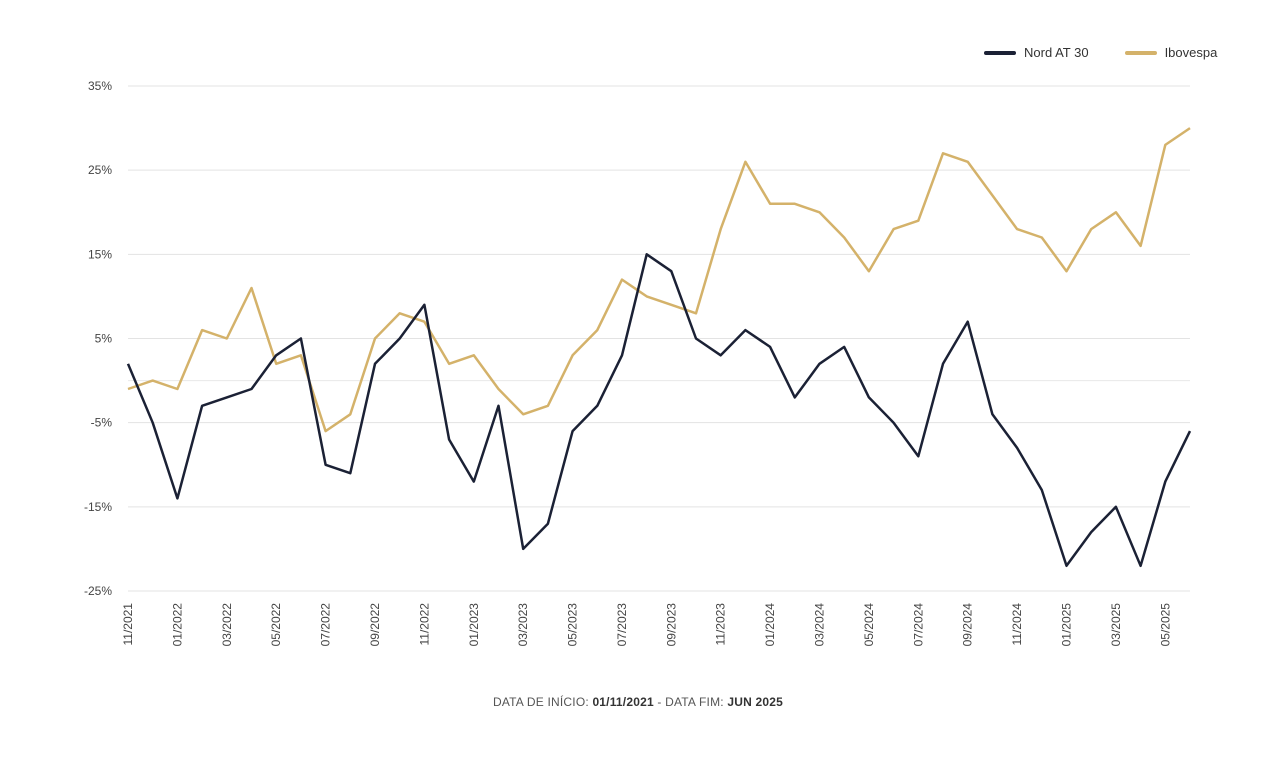 This screenshot has width=1276, height=768. Describe the element at coordinates (623, 702) in the screenshot. I see `footer-start-date: 01/11/2021` at that location.